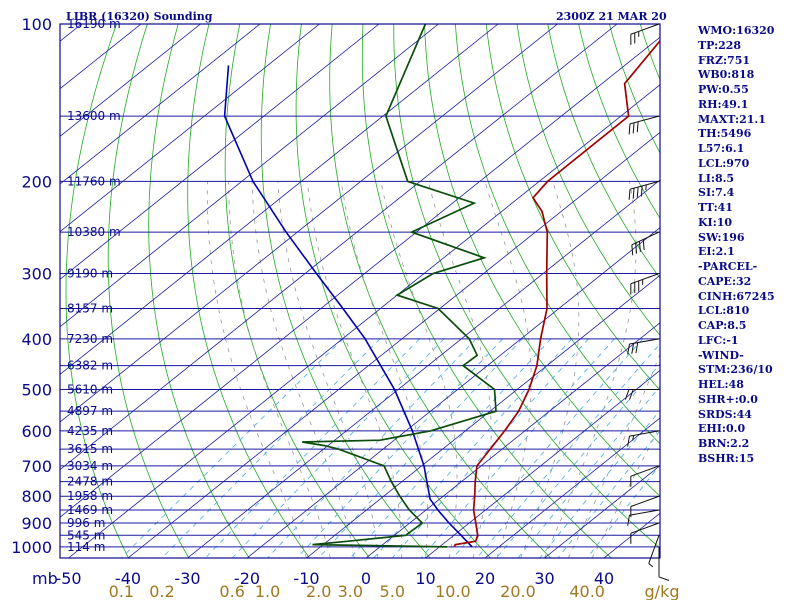 The width and height of the screenshot is (800, 600). Describe the element at coordinates (425, 578) in the screenshot. I see `temperature-tick-label: 10` at that location.